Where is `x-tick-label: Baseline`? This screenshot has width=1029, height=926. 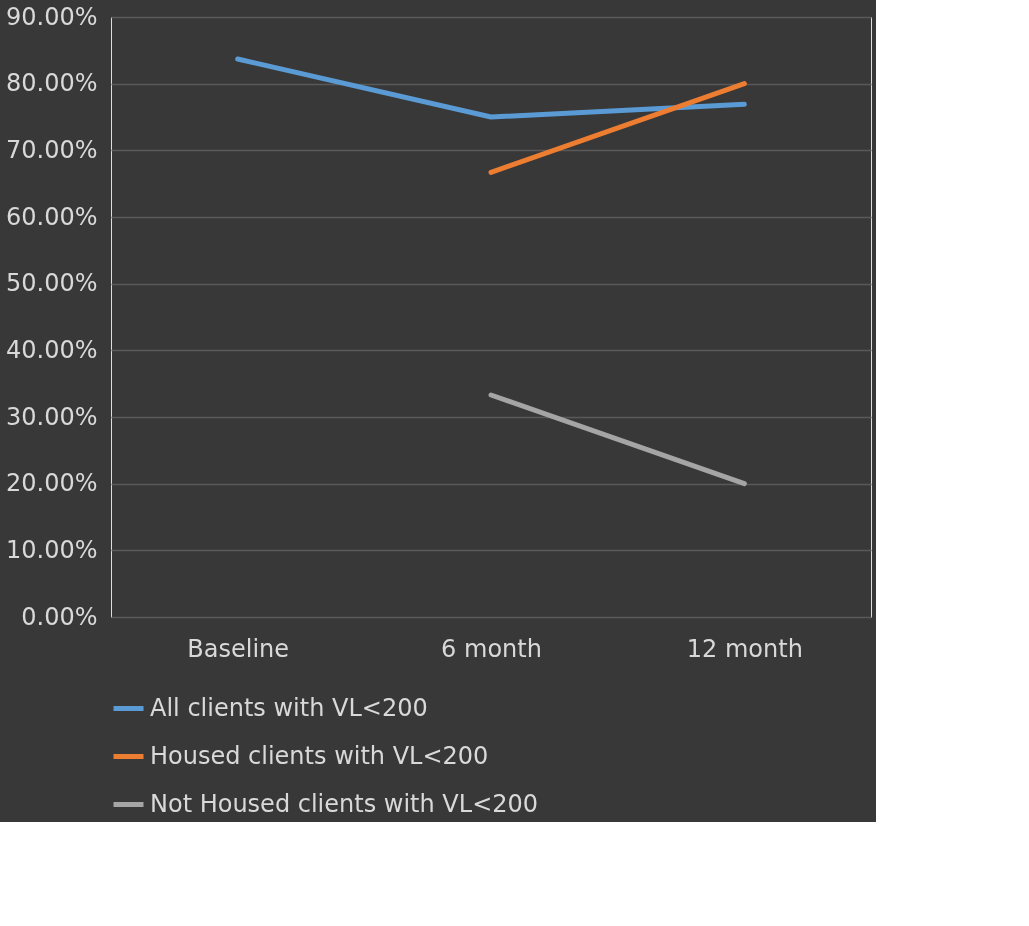 x-tick-label: Baseline is located at coordinates (238, 648).